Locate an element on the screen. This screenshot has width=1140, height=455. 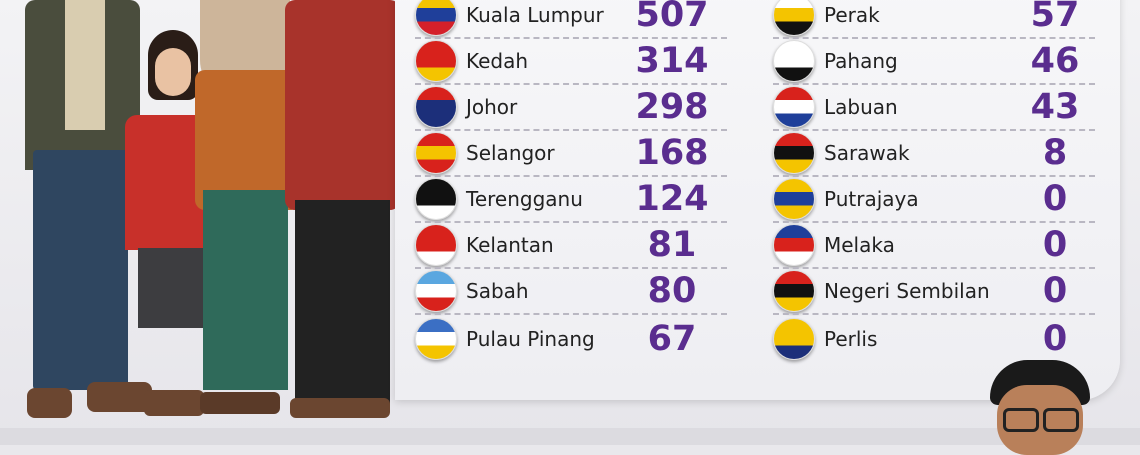
state-name: Pulau Pinang is located at coordinates (530, 339).